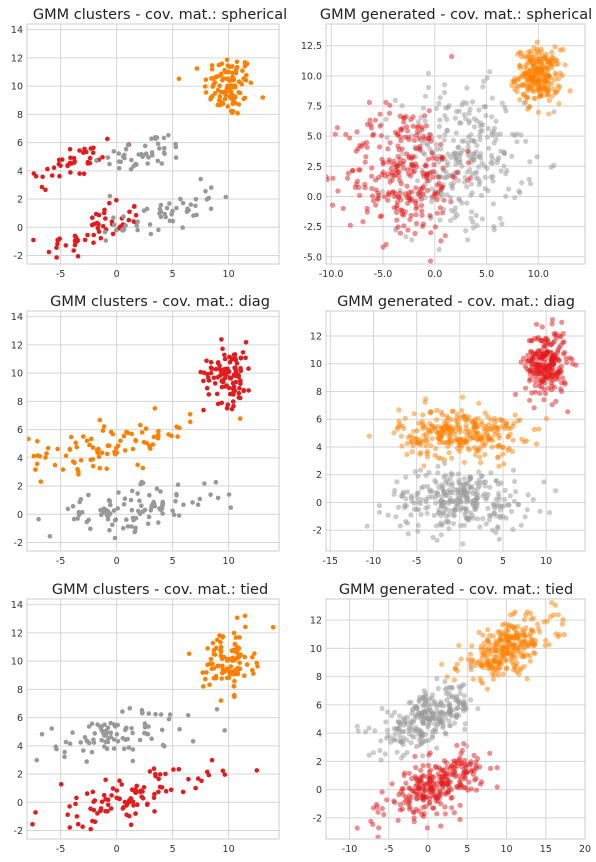  I want to click on y-tick-label: -5.0, so click(312, 257).